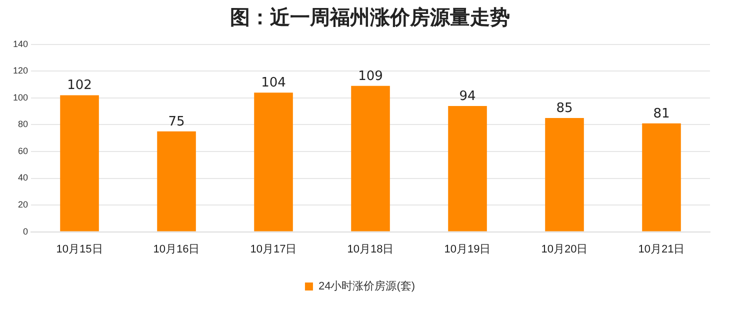  Describe the element at coordinates (79, 249) in the screenshot. I see `x-tick-label: 10月15日` at that location.